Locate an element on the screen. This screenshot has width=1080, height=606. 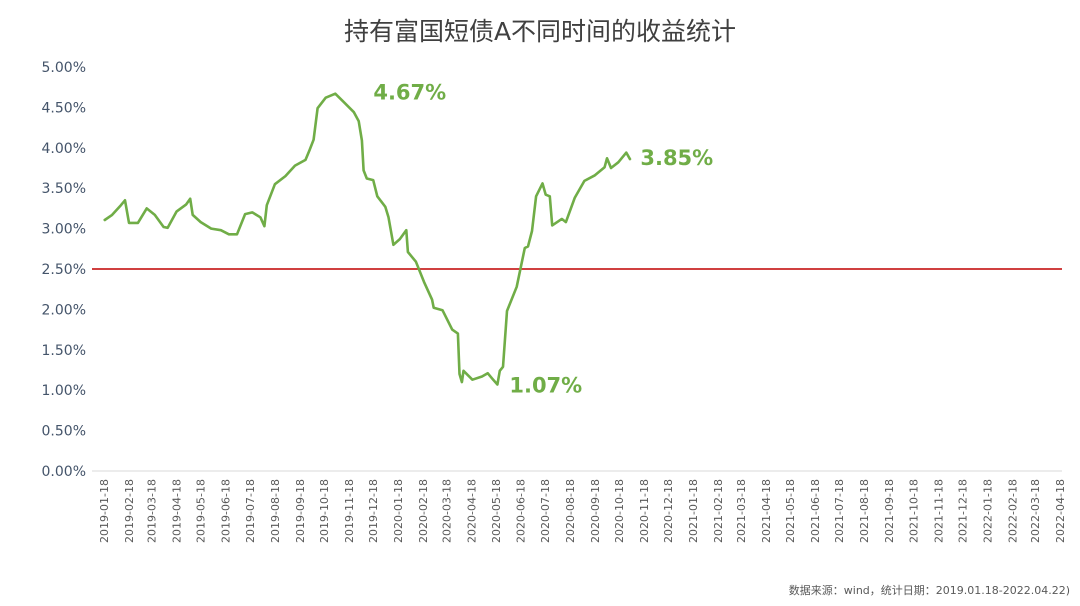
y-tick-label: 4.00% is located at coordinates (64, 149).